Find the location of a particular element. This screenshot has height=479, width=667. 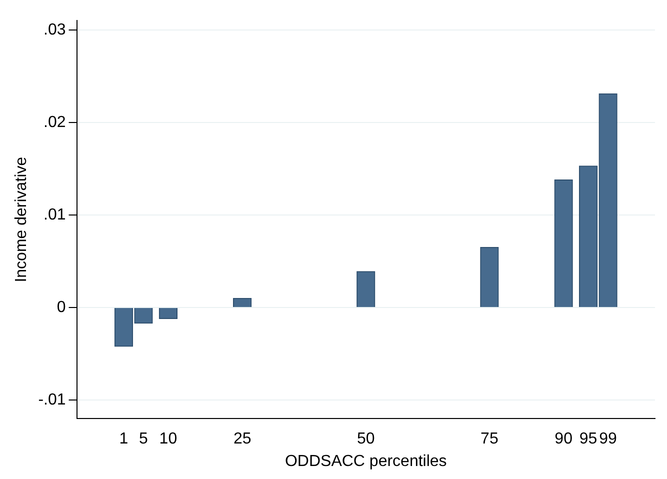

x-tick-label: 25 is located at coordinates (242, 439).